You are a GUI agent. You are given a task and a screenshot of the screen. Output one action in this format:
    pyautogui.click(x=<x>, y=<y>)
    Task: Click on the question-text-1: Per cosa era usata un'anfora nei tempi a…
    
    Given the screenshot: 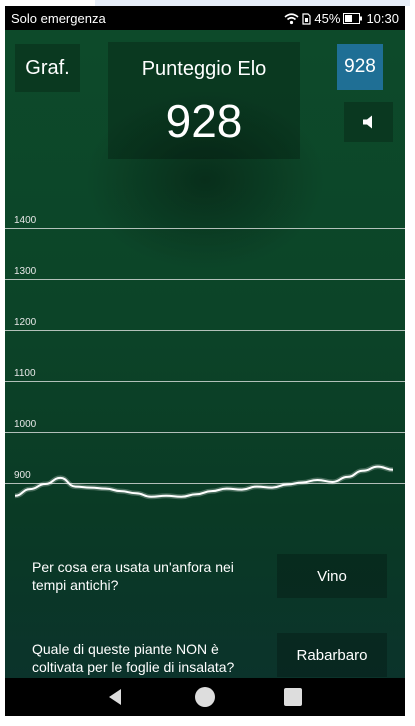 What is the action you would take?
    pyautogui.click(x=133, y=576)
    